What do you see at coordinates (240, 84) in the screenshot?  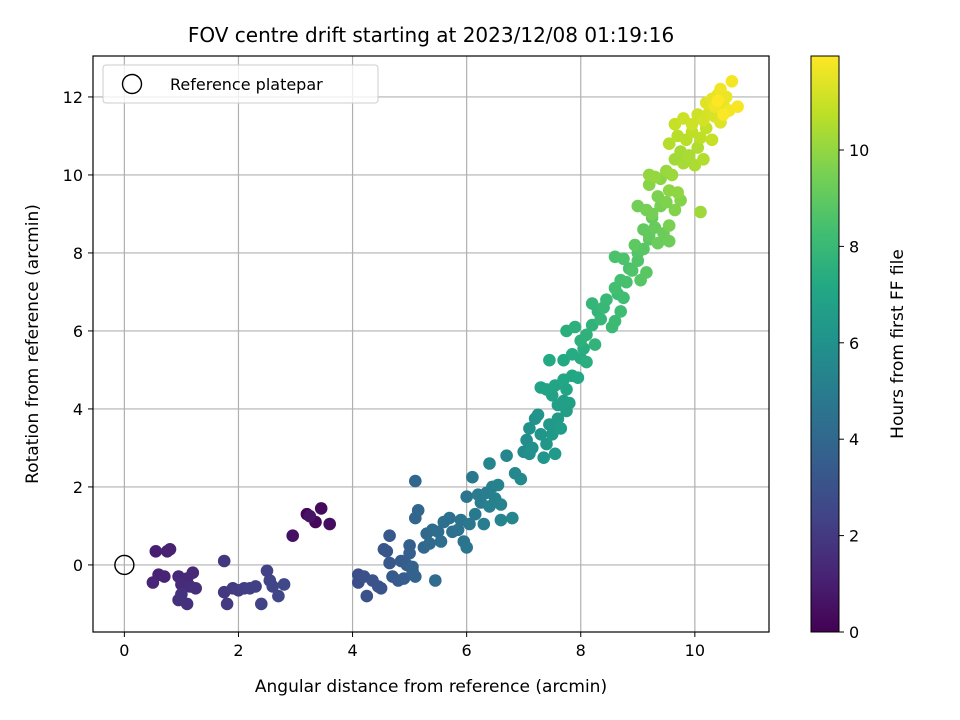 I see `legend-box` at bounding box center [240, 84].